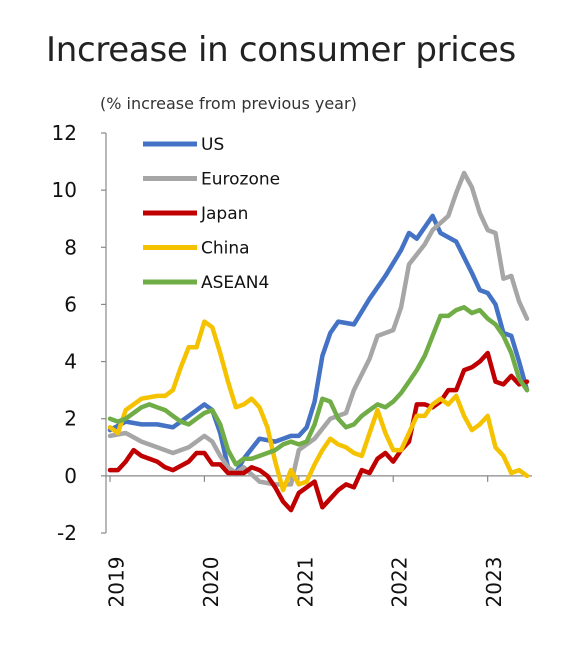  Describe the element at coordinates (70, 419) in the screenshot. I see `y-tick-label: 2` at that location.